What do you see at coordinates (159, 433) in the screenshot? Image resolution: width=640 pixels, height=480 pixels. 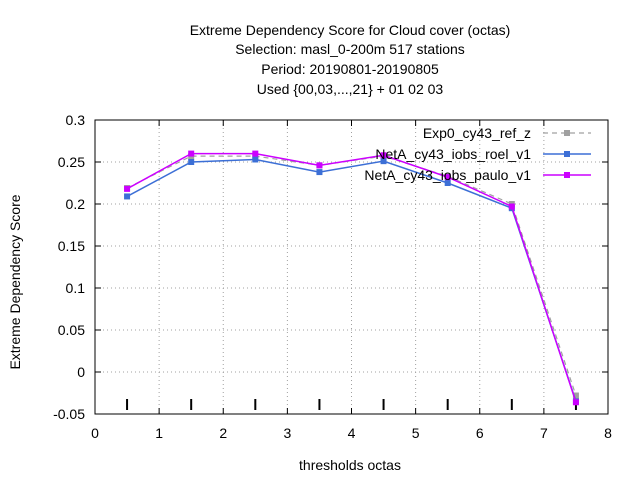 I see `x-tick-label: 1` at bounding box center [159, 433].